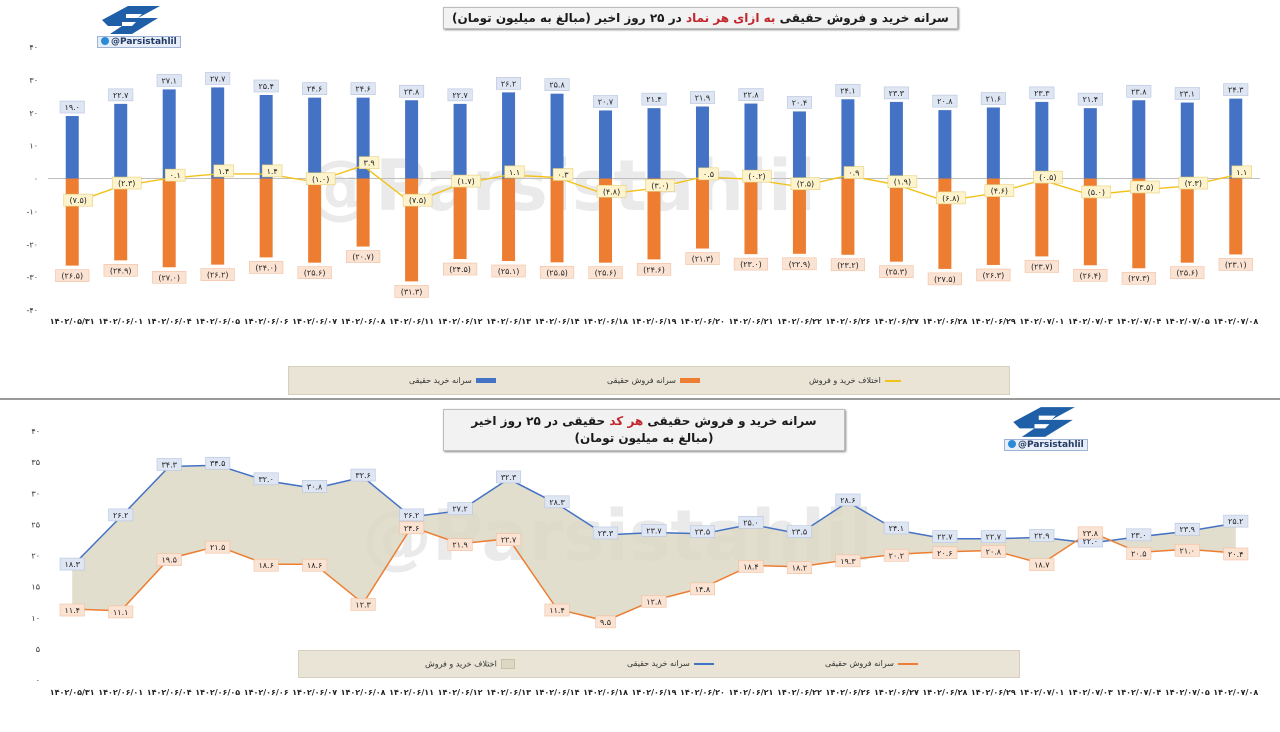  I want to click on data-label-diff: (۱.۰), so click(320, 179).